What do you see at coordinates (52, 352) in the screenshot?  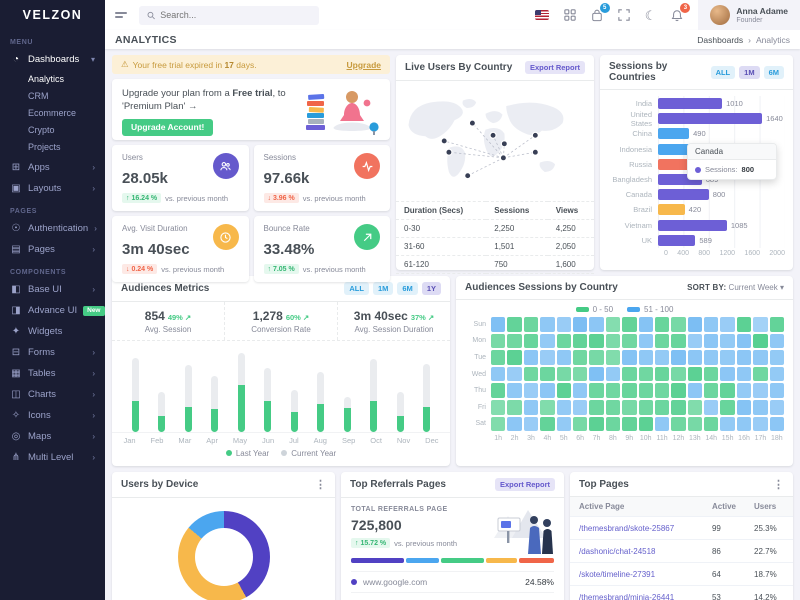 I see `sidebar-item-forms: ⊟ Forms ›` at bounding box center [52, 352].